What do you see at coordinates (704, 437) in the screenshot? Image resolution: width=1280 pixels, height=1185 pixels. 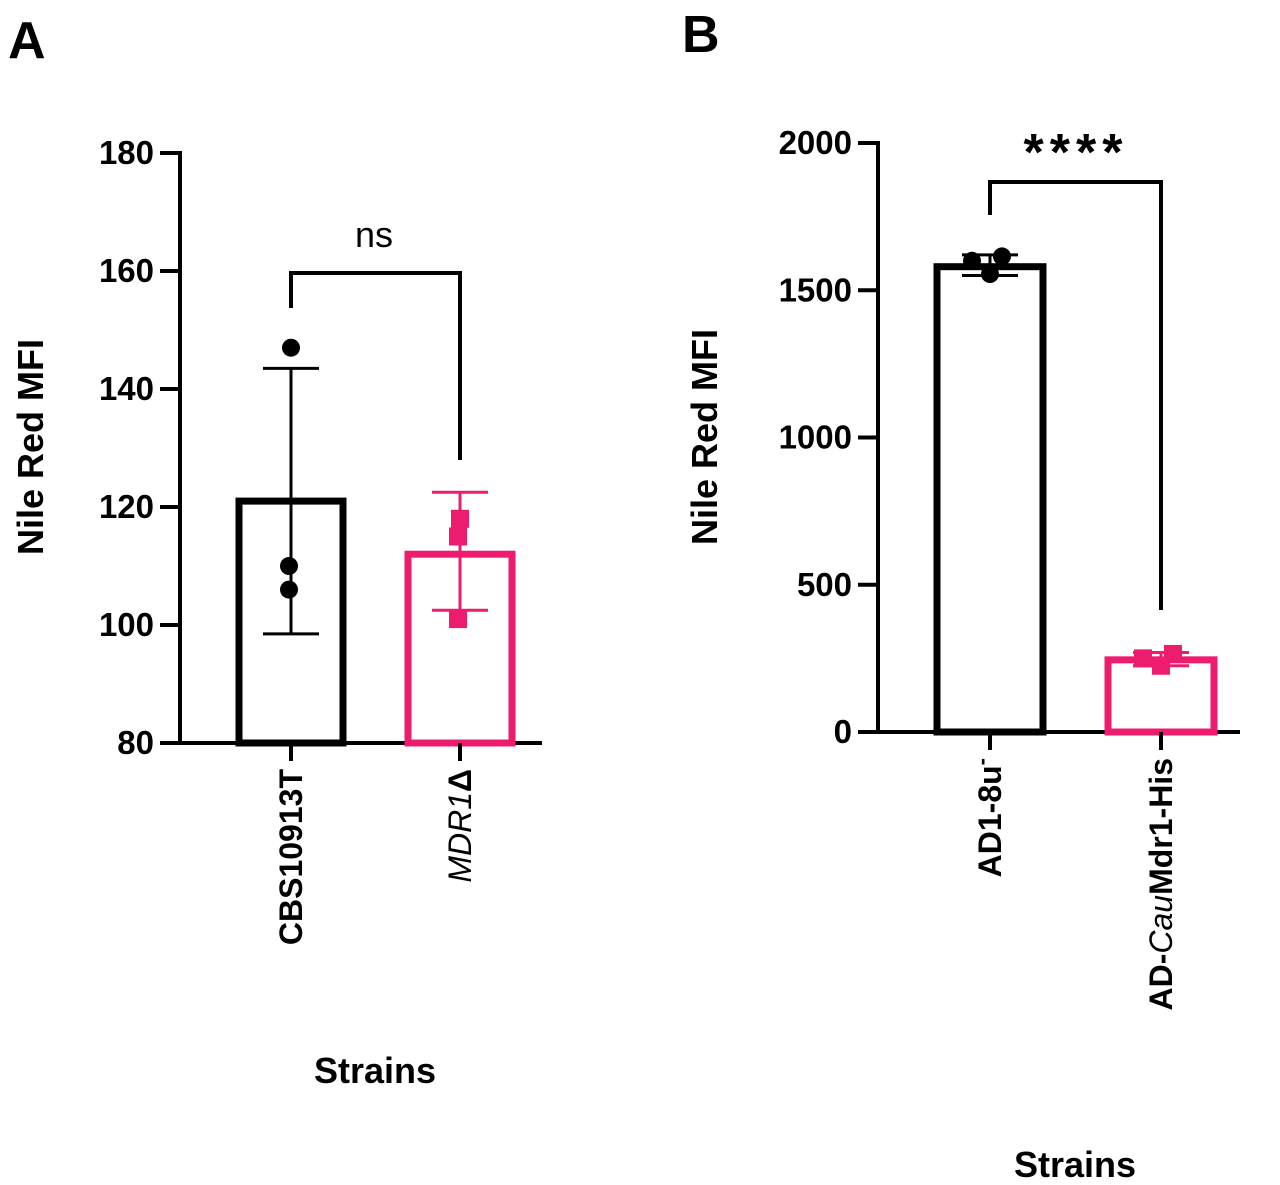 I see `panel-b-y-axis-title: Nile Red MFI` at bounding box center [704, 437].